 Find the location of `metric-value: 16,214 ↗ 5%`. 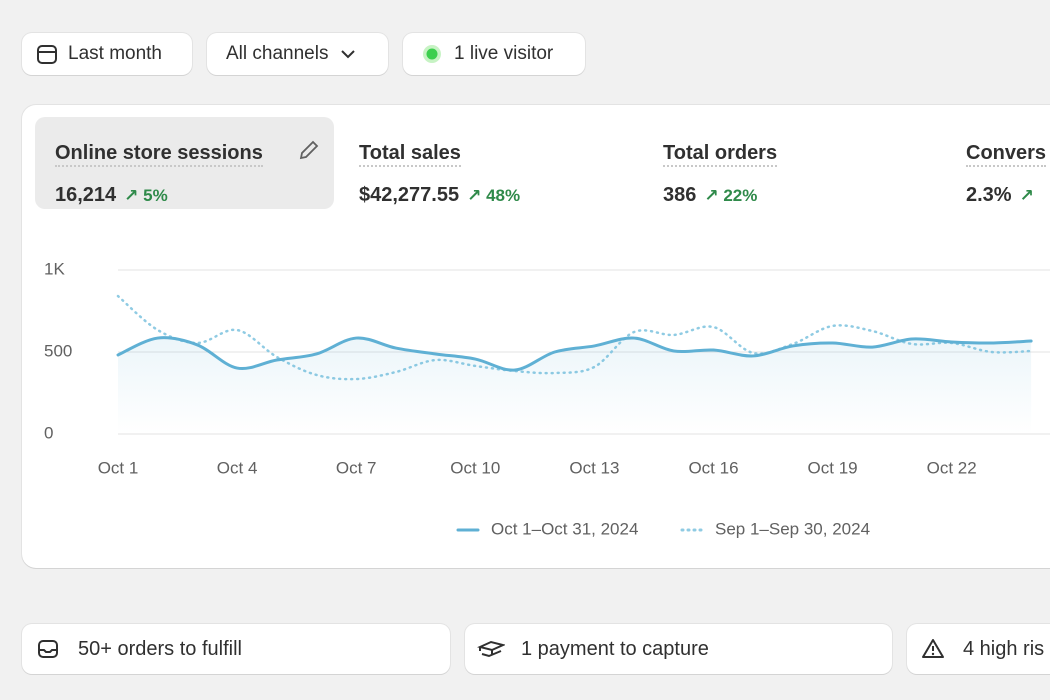

metric-value: 16,214 ↗ 5% is located at coordinates (111, 195).